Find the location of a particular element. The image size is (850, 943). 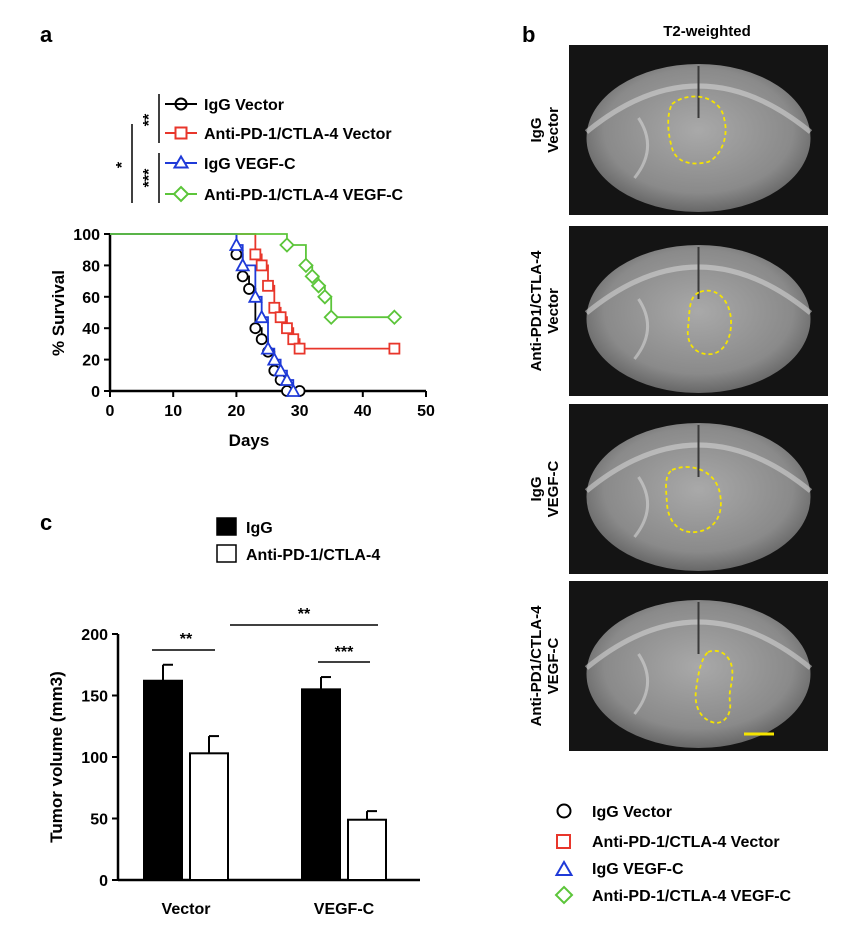

square-marker-icon is located at coordinates (181, 133).